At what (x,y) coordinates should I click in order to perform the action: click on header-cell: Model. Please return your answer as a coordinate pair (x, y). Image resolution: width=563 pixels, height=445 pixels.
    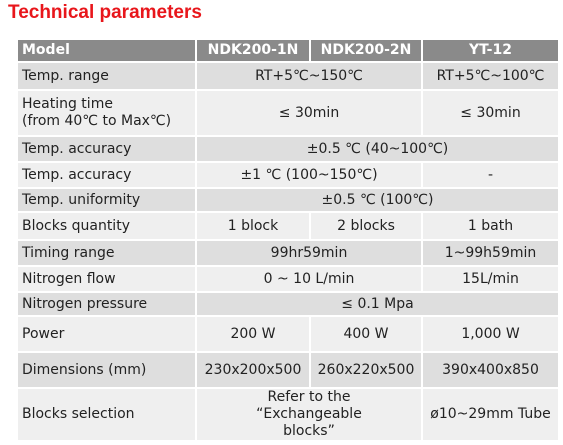
    Looking at the image, I should click on (106, 50).